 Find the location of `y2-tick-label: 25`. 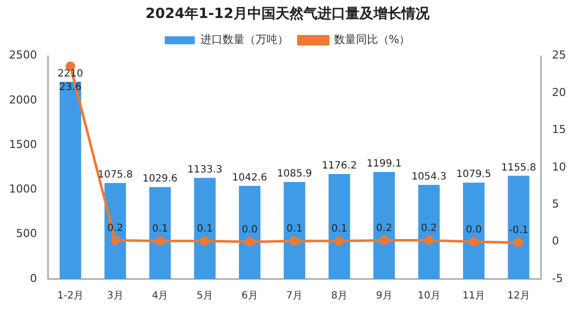

y2-tick-label: 25 is located at coordinates (559, 55).